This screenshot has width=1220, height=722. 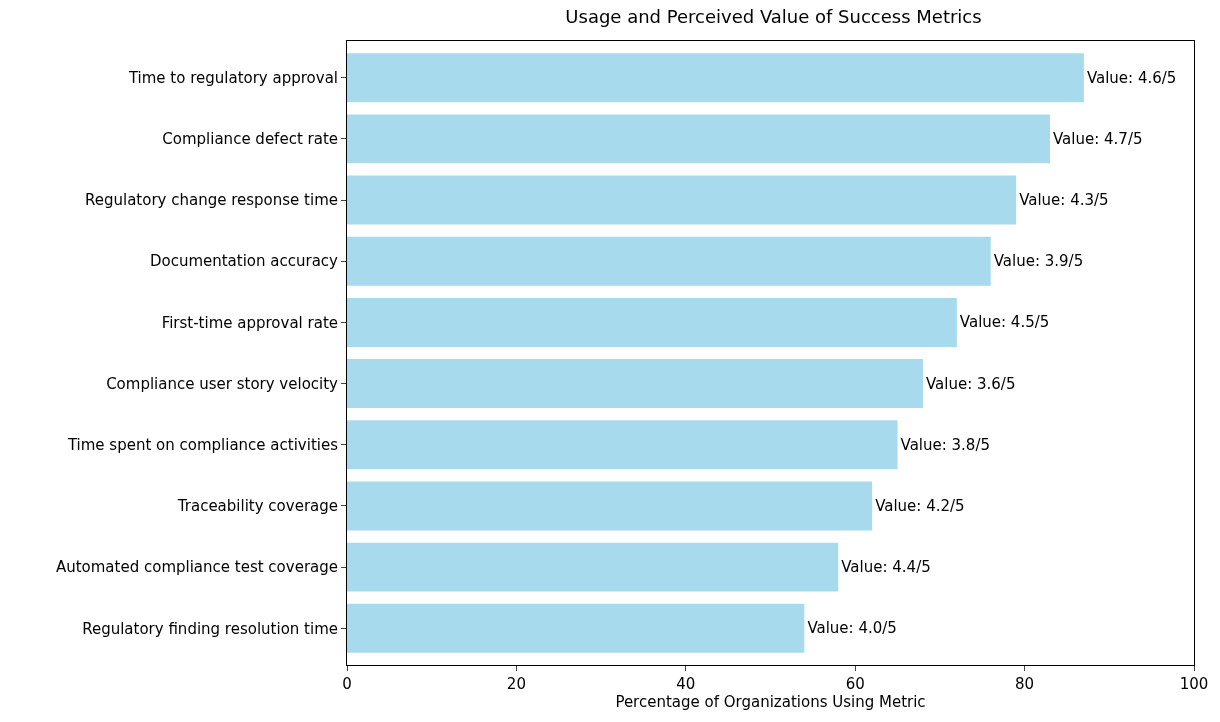 I want to click on y-tick-label: Compliance user story velocity, so click(x=222, y=383).